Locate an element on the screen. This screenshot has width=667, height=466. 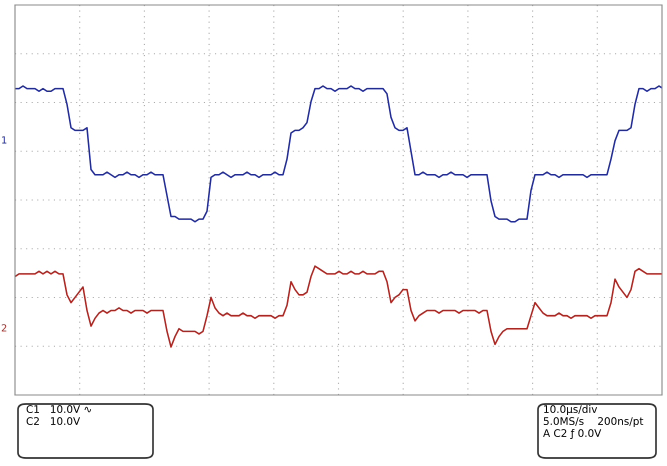
text: A C2 ƒ 0.0V is located at coordinates (572, 434).